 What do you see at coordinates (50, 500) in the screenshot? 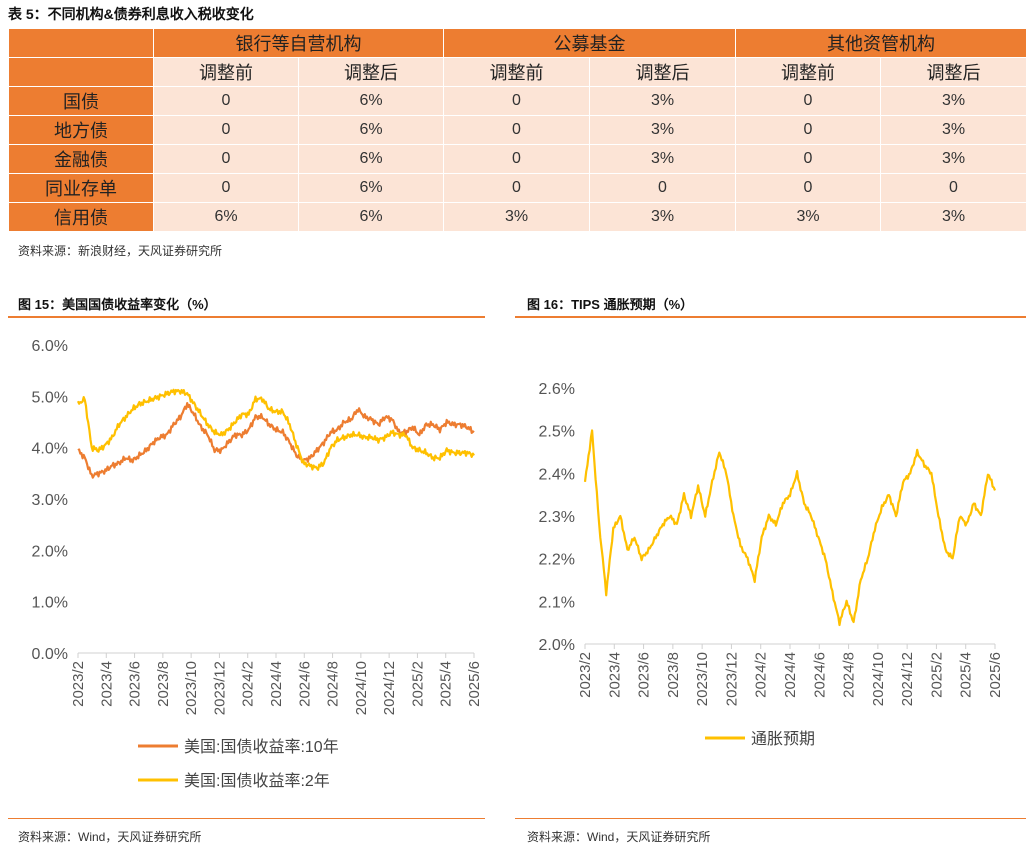
I see `y-tick-label: 3.0%` at bounding box center [50, 500].